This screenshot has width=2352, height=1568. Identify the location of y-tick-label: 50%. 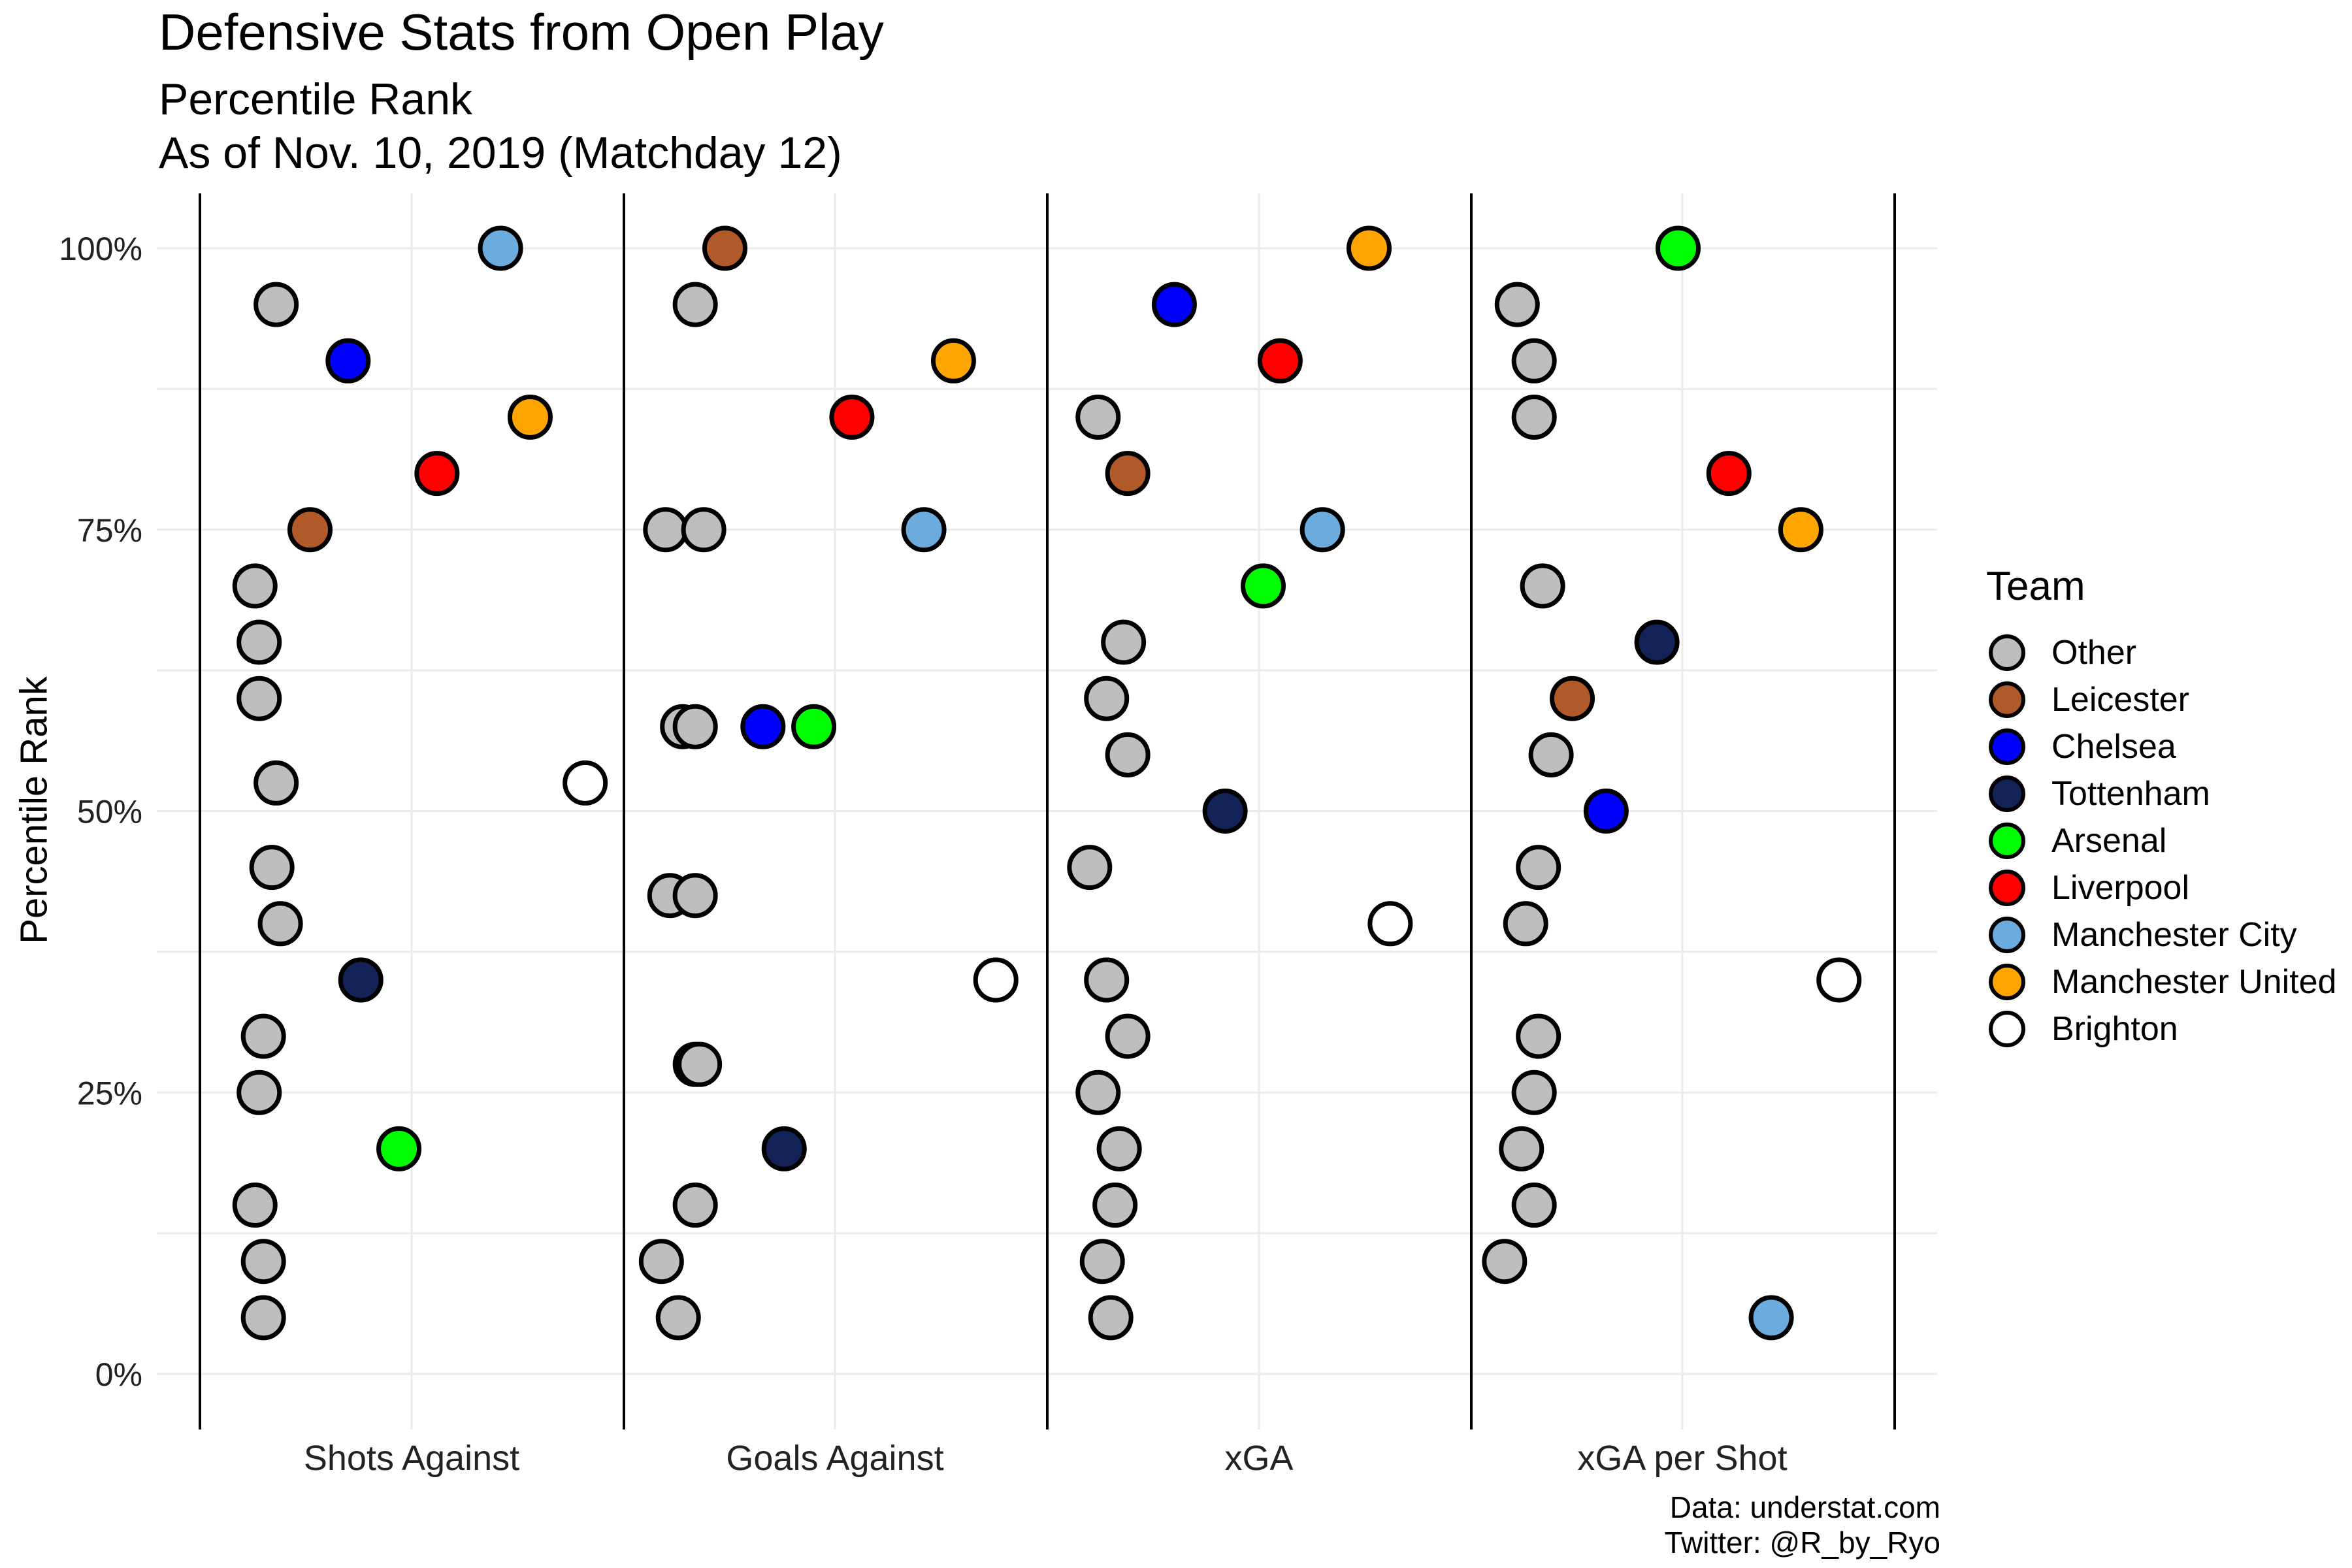
(109, 812).